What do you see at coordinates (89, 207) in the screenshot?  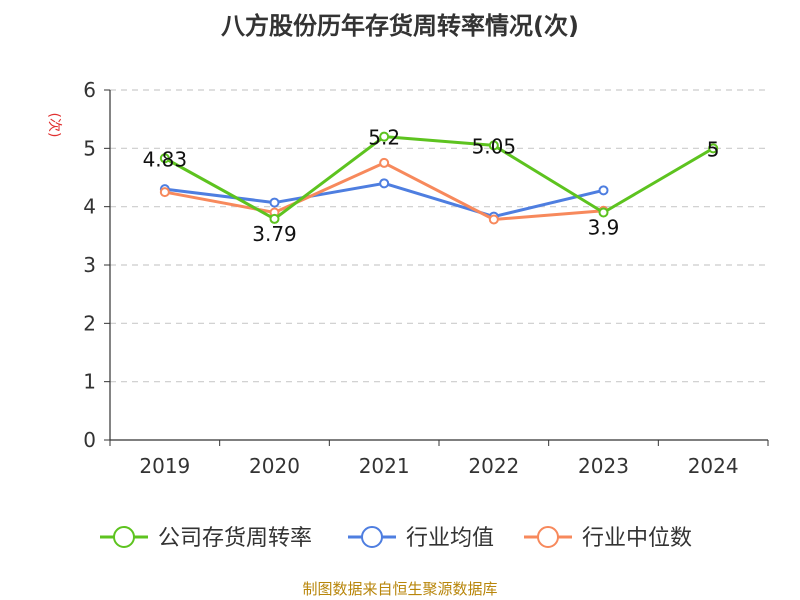 I see `y-tick-label: 4` at bounding box center [89, 207].